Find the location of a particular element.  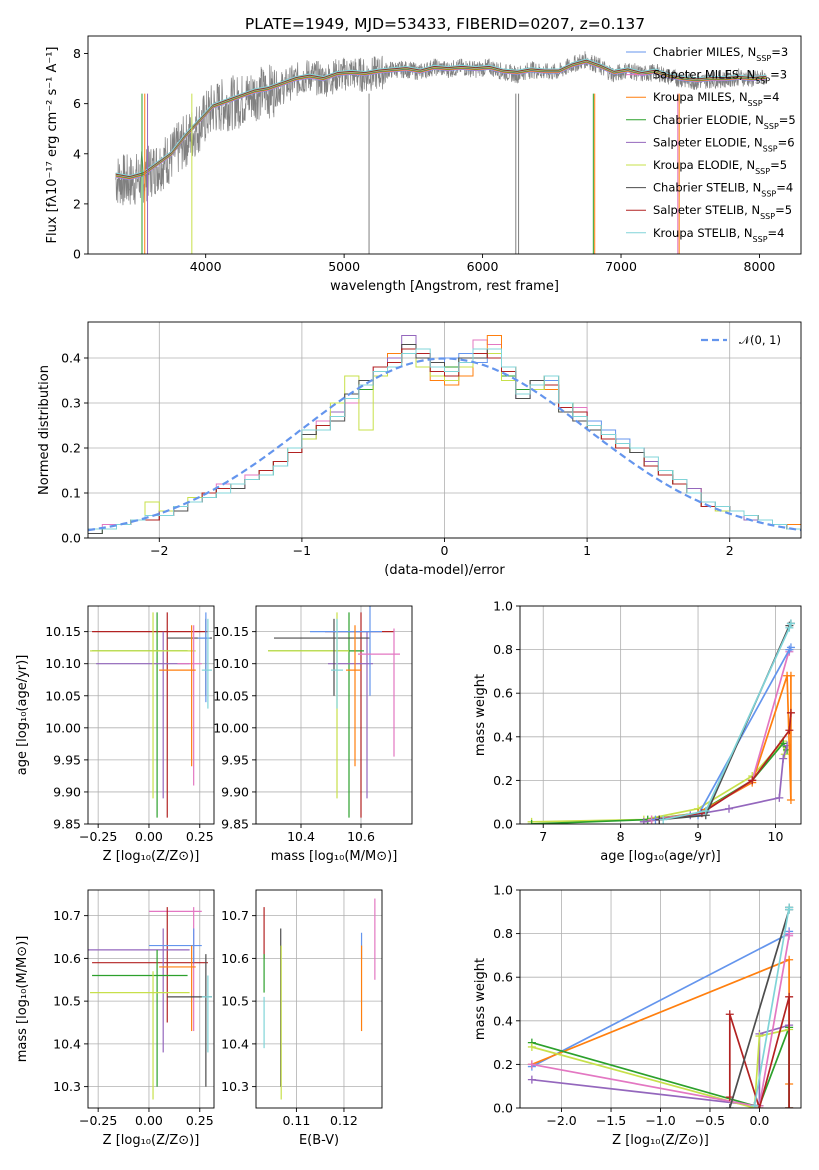

y-tick-label: 0.3 is located at coordinates (71, 403).